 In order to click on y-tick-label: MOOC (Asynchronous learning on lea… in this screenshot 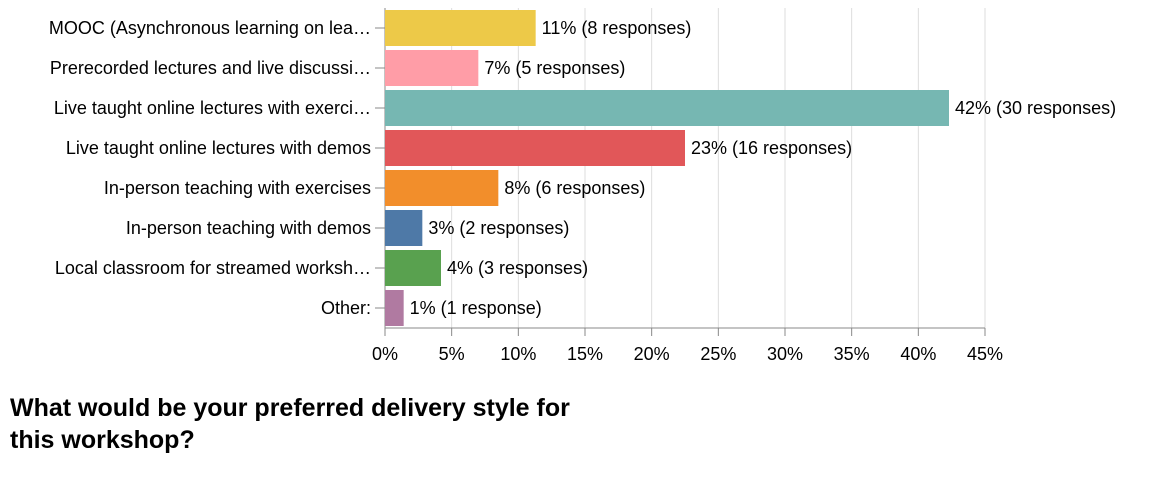, I will do `click(210, 28)`.